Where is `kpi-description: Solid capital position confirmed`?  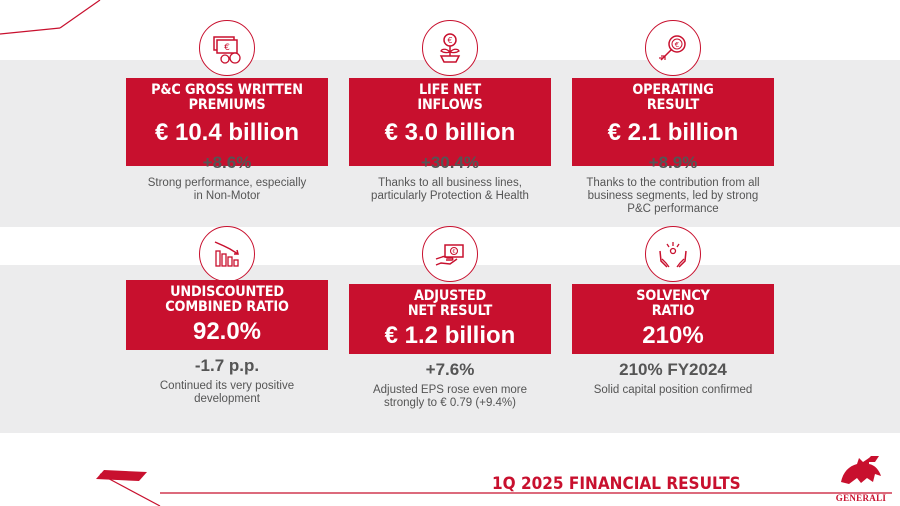
kpi-description: Solid capital position confirmed is located at coordinates (673, 390).